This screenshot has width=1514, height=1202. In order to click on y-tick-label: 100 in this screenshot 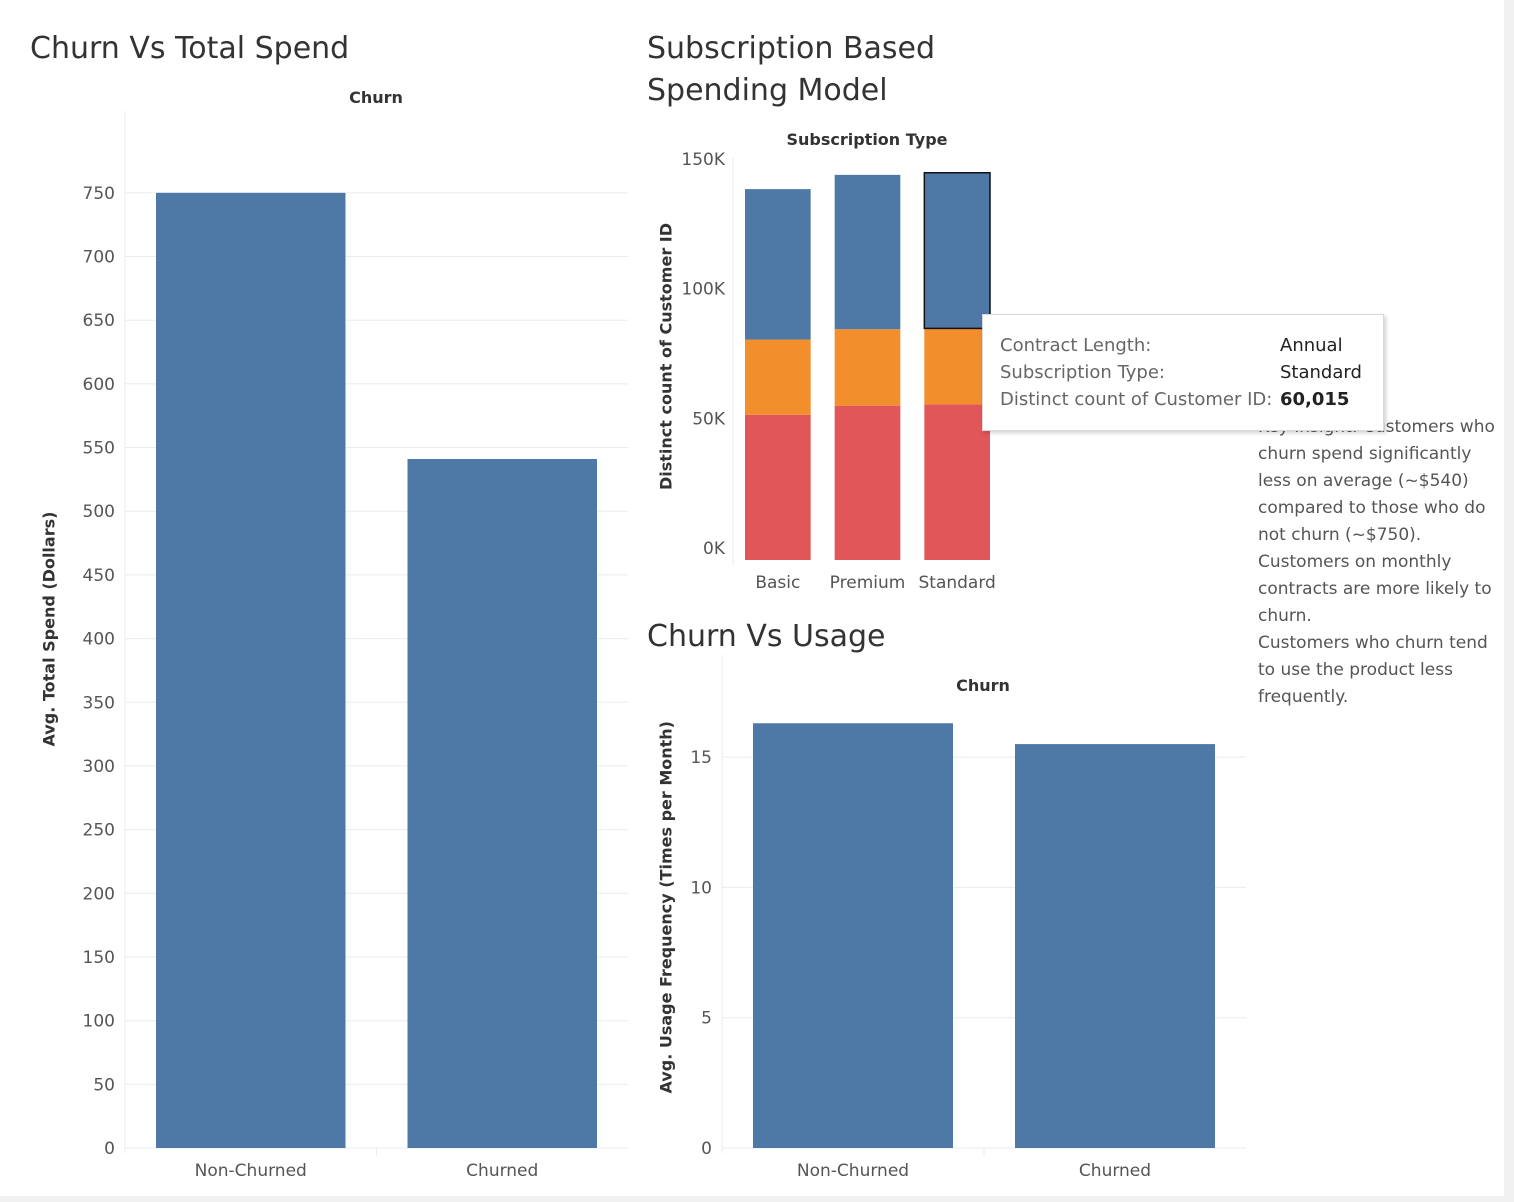, I will do `click(99, 1022)`.